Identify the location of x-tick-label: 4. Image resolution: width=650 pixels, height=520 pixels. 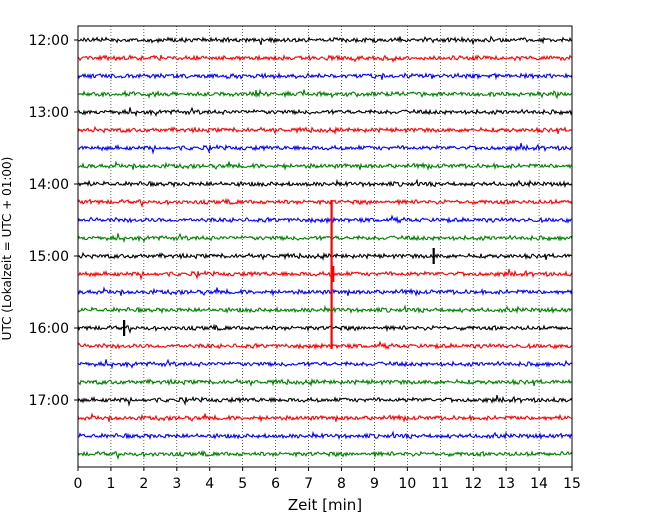
(209, 484).